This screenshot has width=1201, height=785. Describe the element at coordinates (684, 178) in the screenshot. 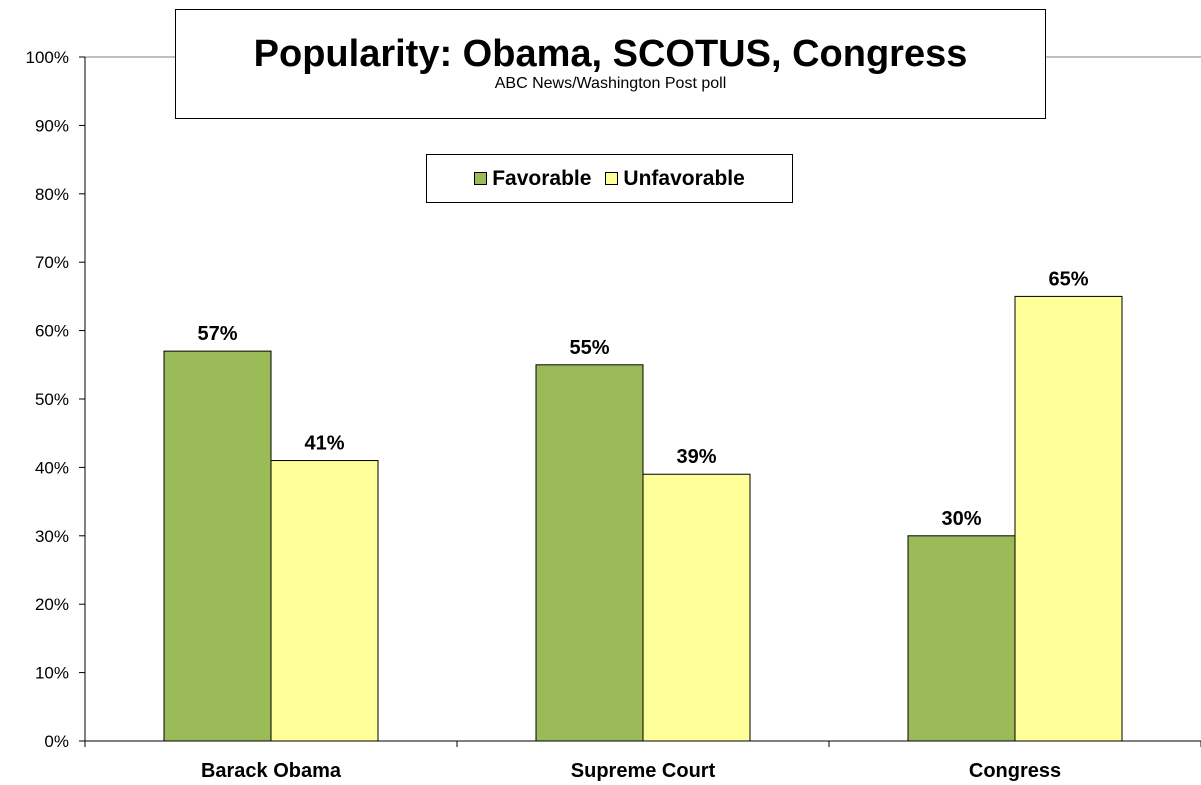

I see `legend-label-unfavorable: Unfavorable` at that location.